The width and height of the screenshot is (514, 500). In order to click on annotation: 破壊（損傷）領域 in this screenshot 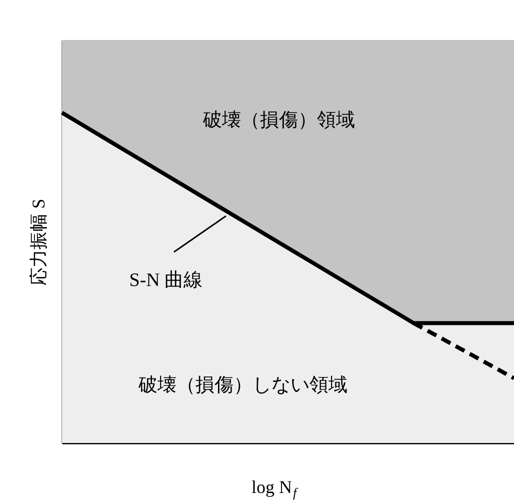, I will do `click(278, 120)`.